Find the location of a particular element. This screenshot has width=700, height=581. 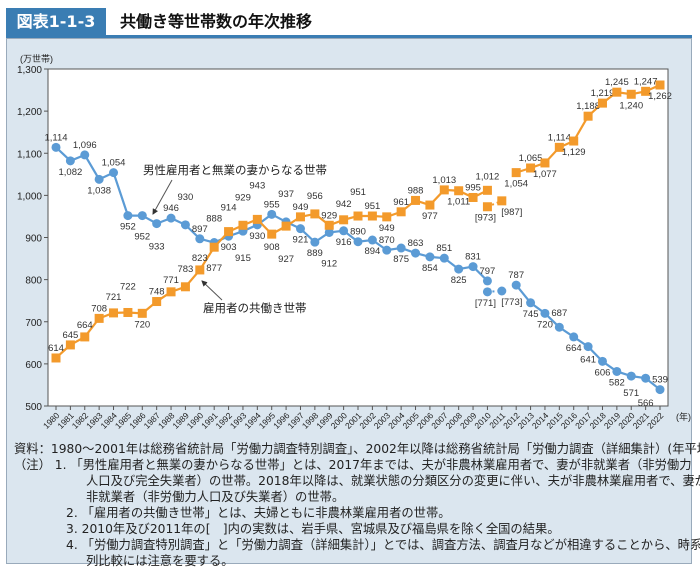

male-earner-series-bracketed-label: [771] is located at coordinates (485, 303).